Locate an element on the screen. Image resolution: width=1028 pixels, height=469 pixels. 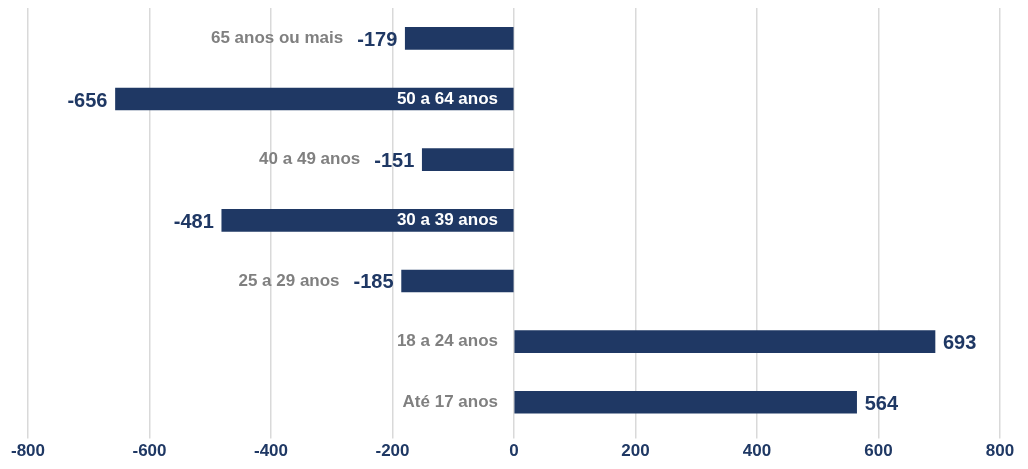
data-label: -481 is located at coordinates (193, 220).